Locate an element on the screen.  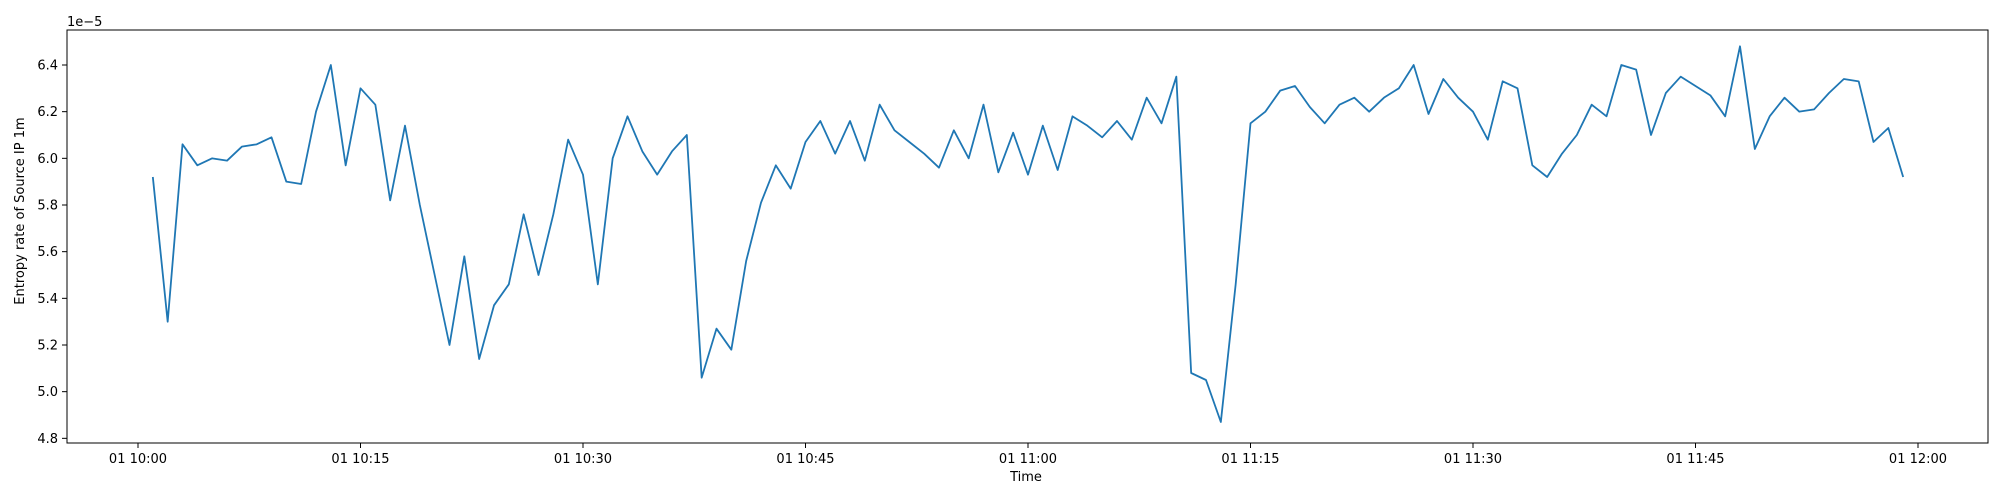
y-tick-label: 5.4 is located at coordinates (47, 299).